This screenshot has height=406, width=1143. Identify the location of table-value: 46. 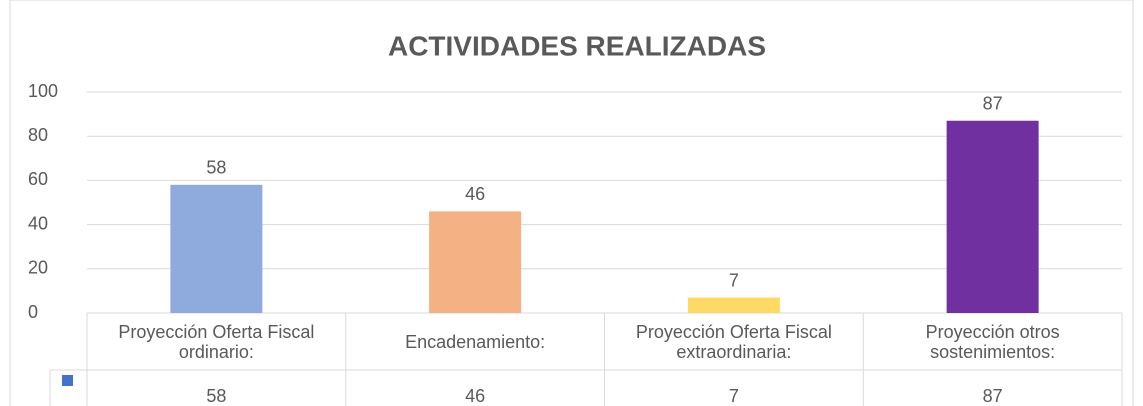
(475, 396).